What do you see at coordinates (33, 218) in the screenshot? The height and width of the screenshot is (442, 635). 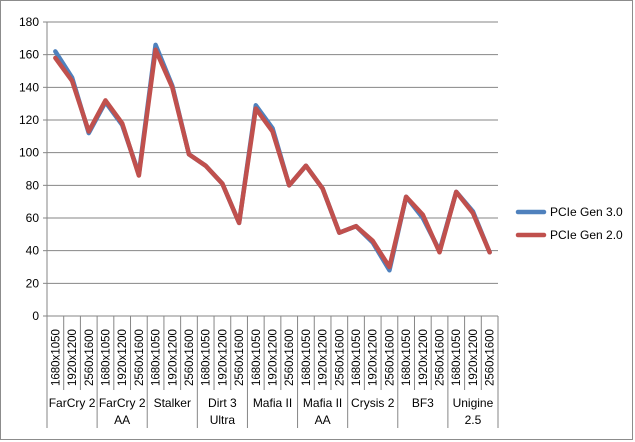 I see `y-tick-label: 60` at bounding box center [33, 218].